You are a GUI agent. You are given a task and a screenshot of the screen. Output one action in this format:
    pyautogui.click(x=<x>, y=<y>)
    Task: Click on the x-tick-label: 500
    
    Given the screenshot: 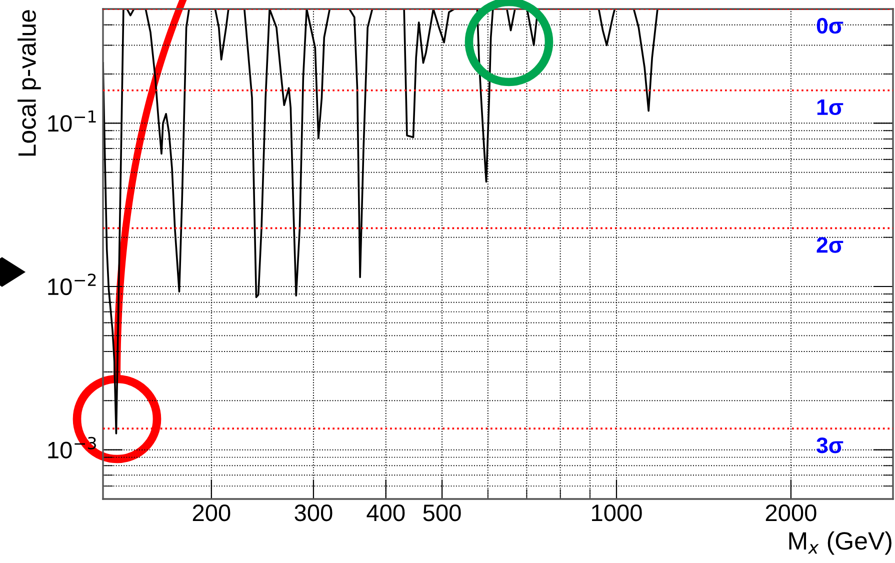 What is the action you would take?
    pyautogui.click(x=442, y=513)
    